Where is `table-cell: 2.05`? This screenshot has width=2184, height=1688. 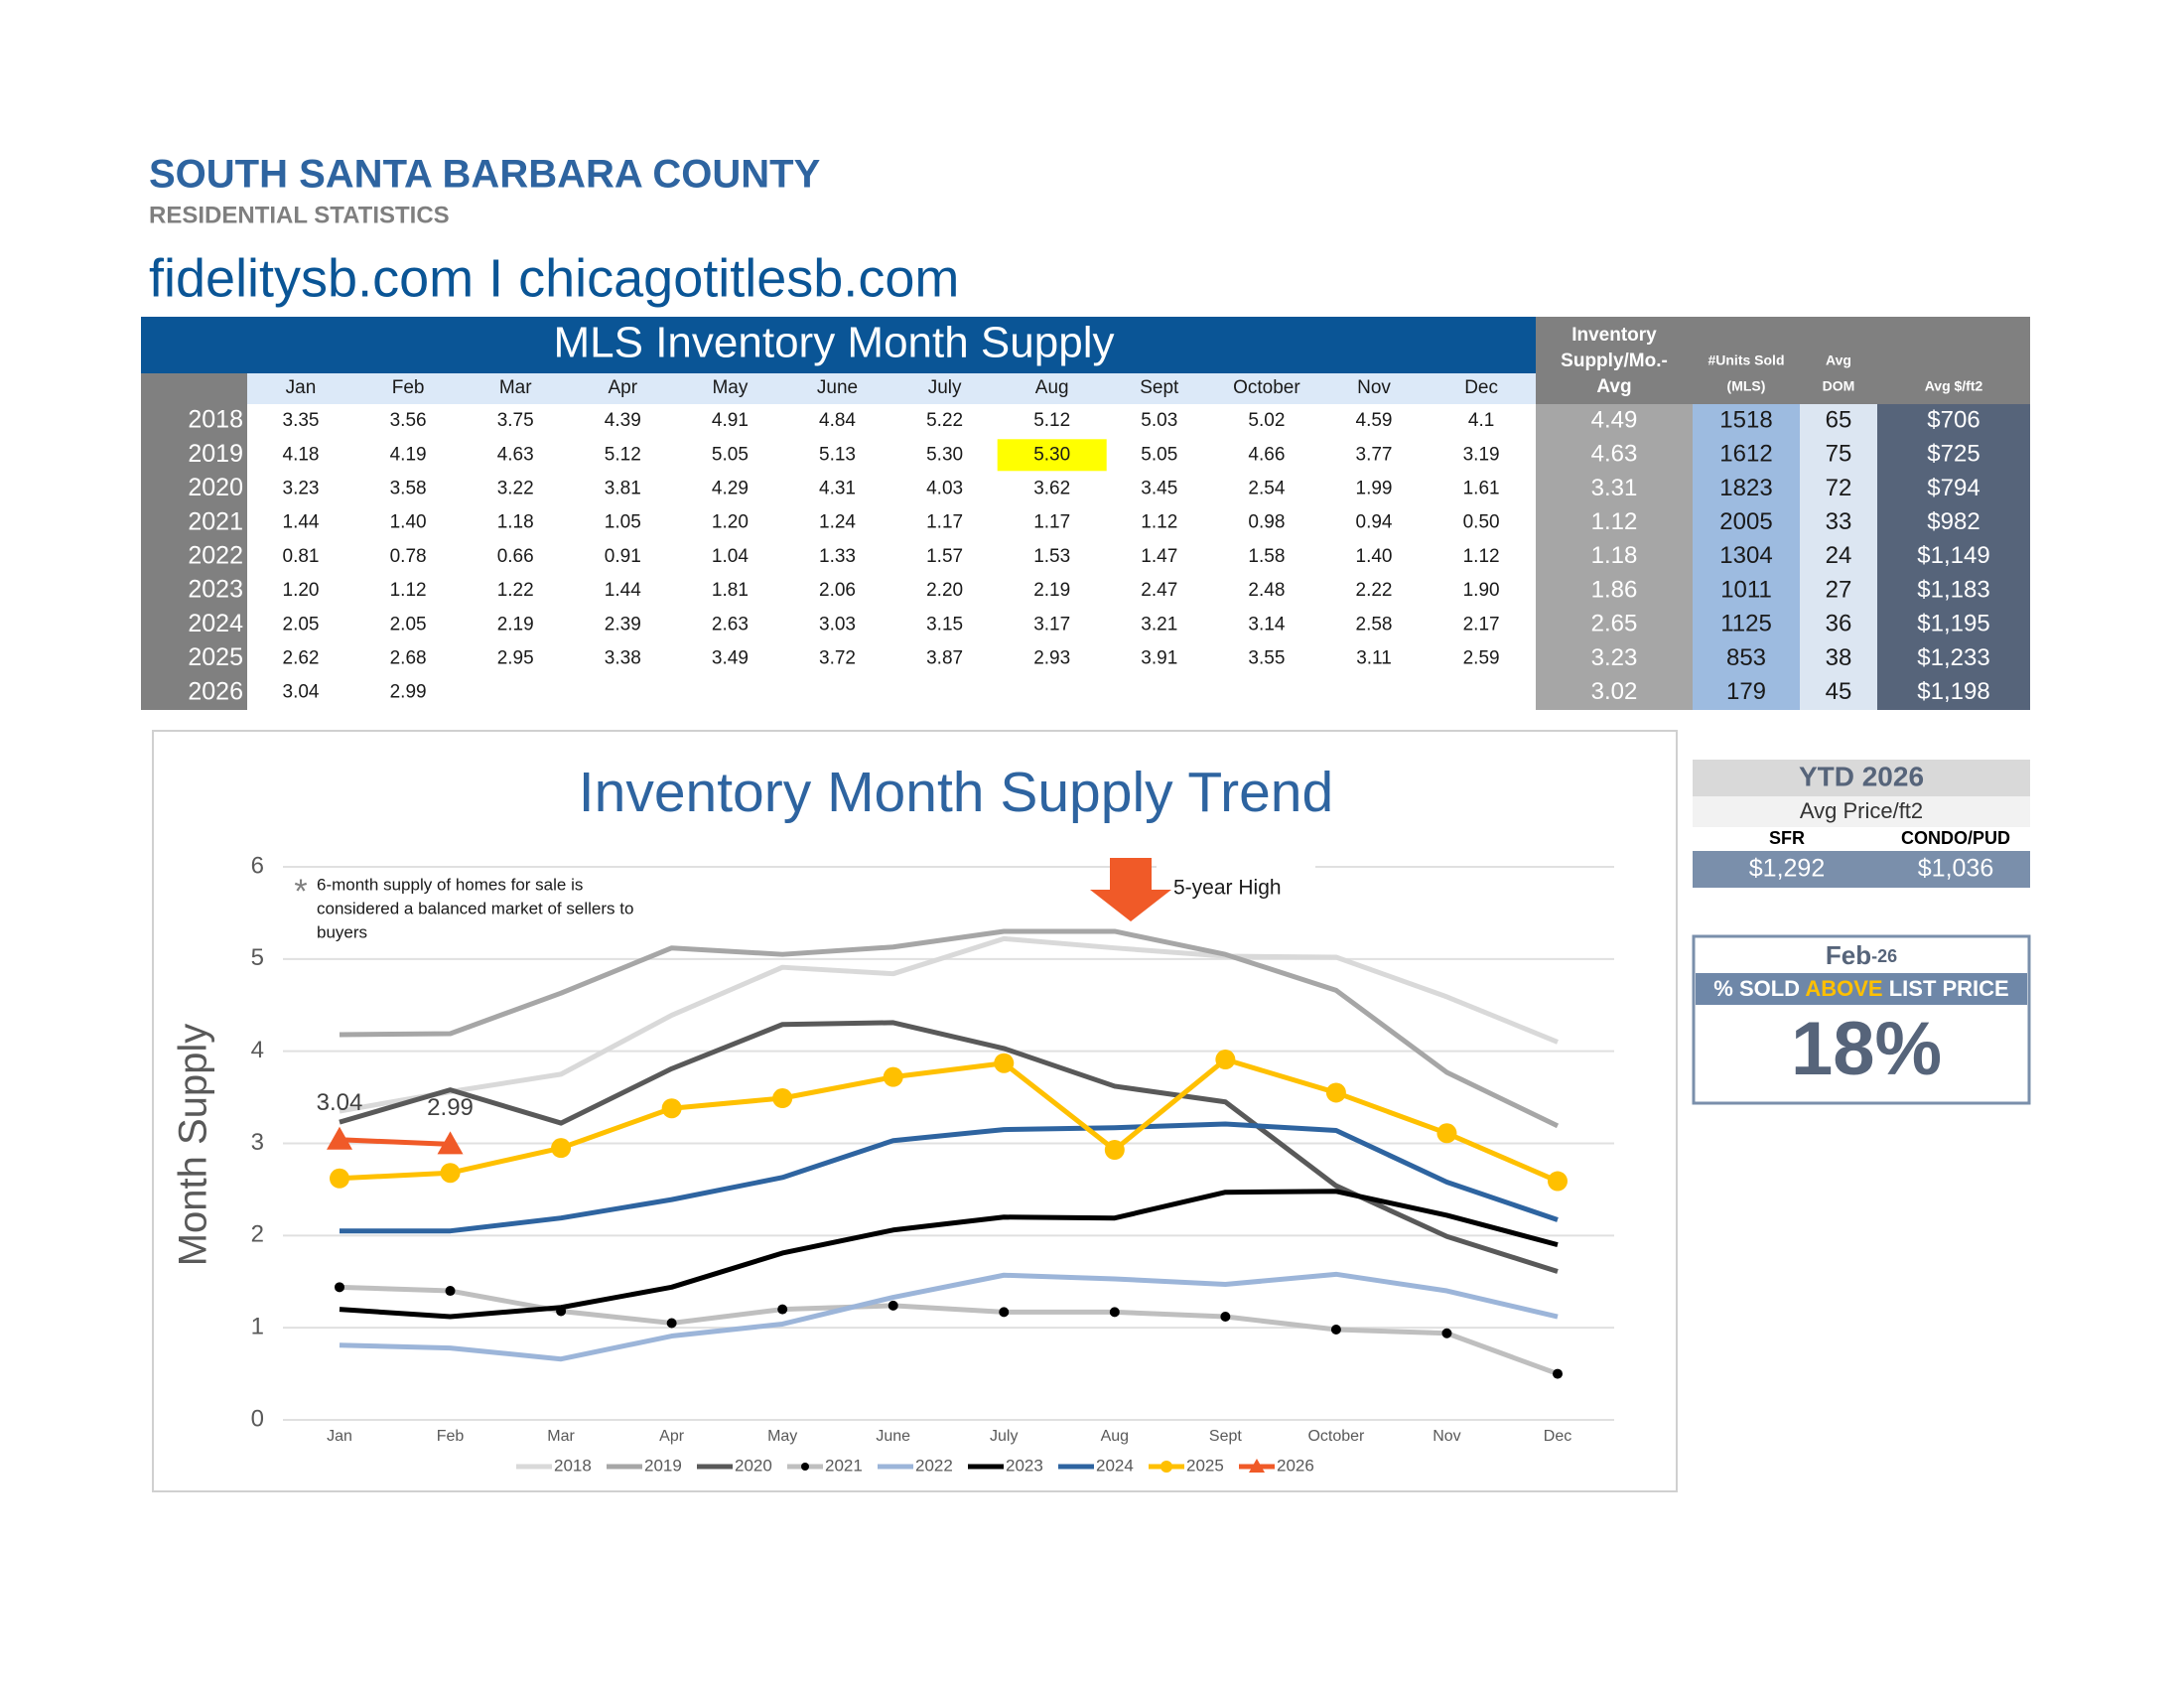 table-cell: 2.05 is located at coordinates (408, 624).